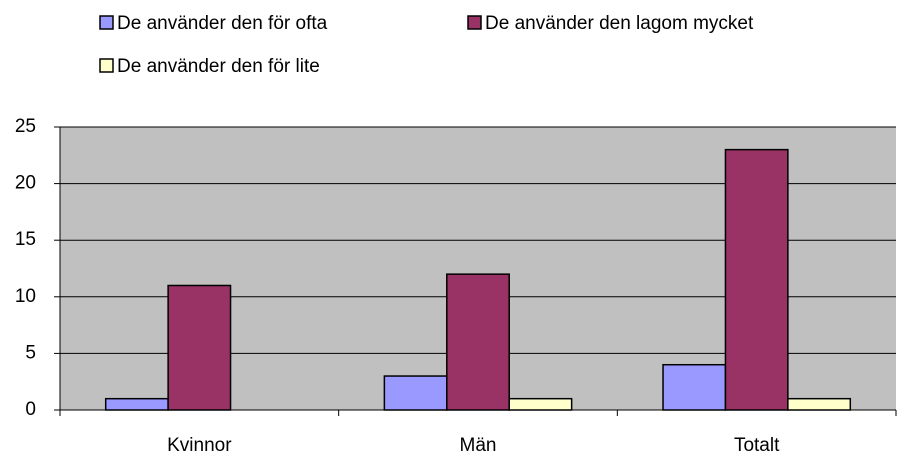 This screenshot has height=457, width=899. What do you see at coordinates (30, 352) in the screenshot?
I see `y-tick-label: 5` at bounding box center [30, 352].